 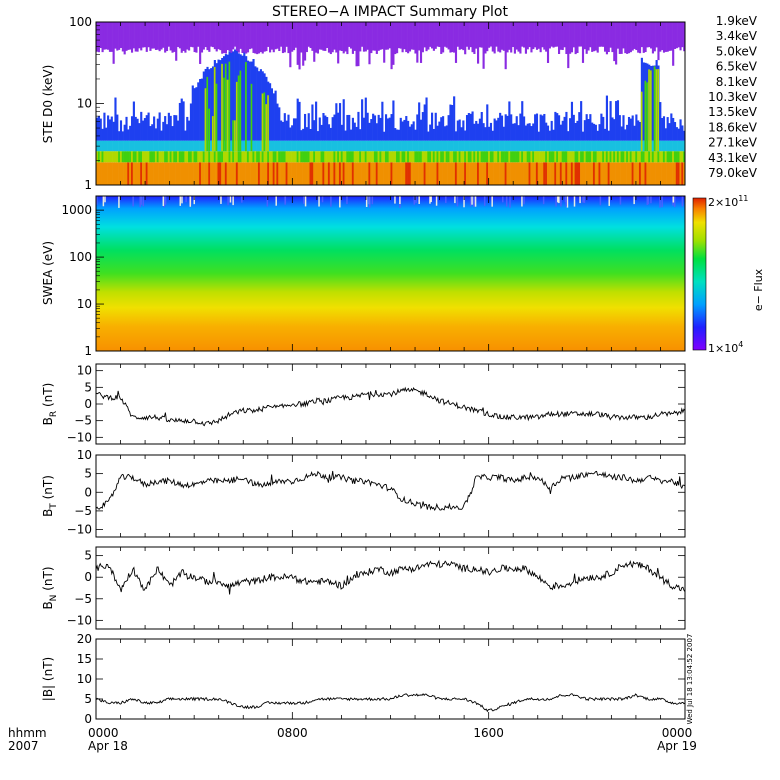 What do you see at coordinates (88, 699) in the screenshot?
I see `ytick-label: 5` at bounding box center [88, 699].